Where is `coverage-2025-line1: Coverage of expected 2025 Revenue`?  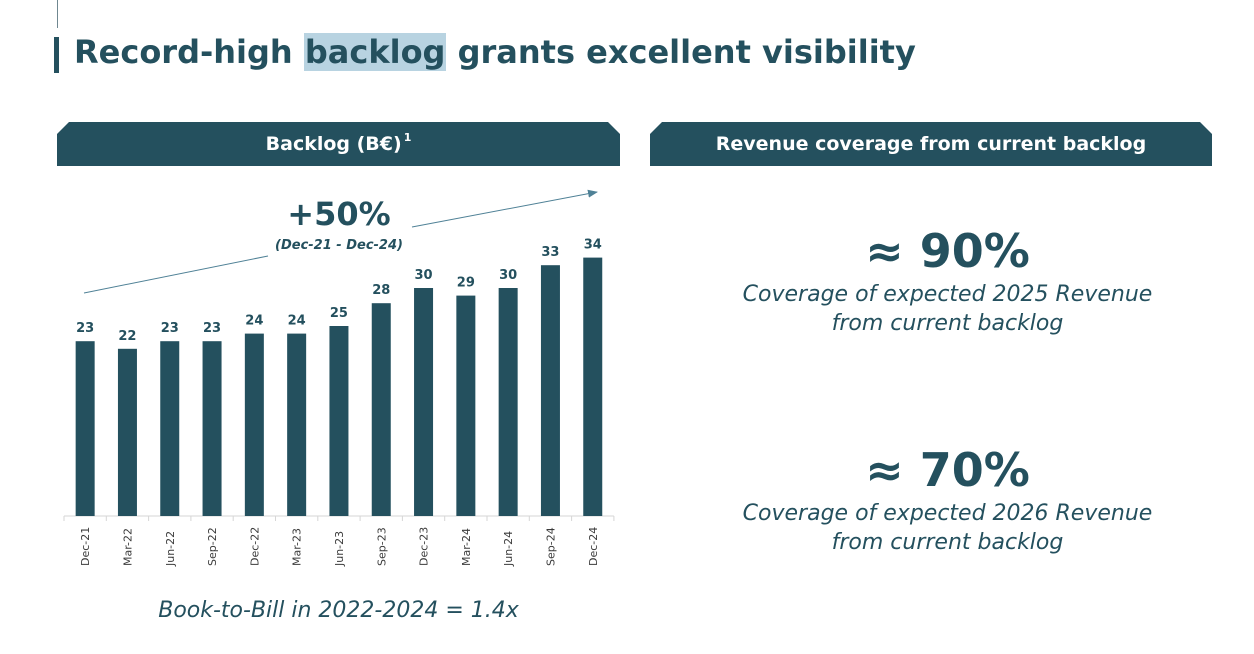 coverage-2025-line1: Coverage of expected 2025 Revenue is located at coordinates (947, 294).